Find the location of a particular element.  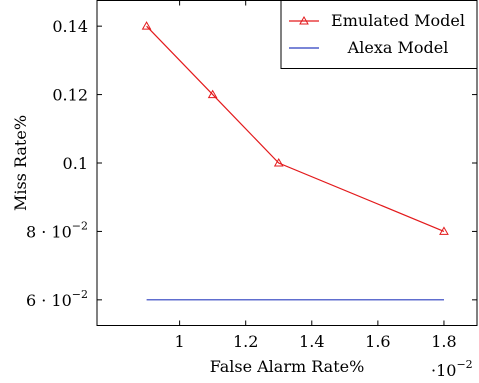

x-tick-label: 1.8 is located at coordinates (443, 341).